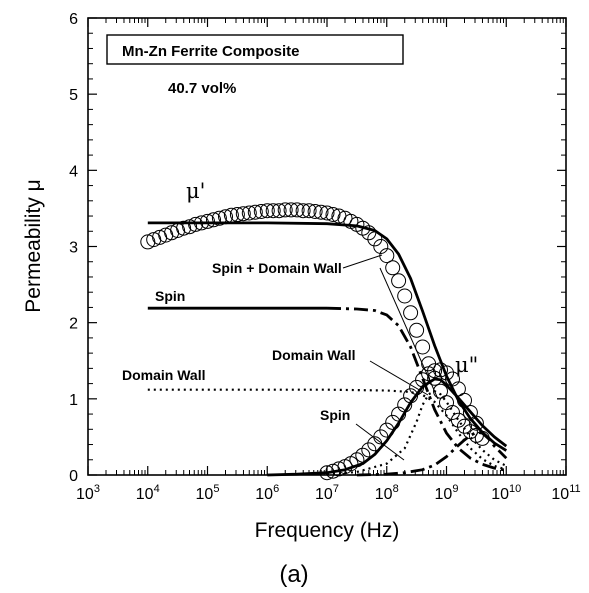  Describe the element at coordinates (362, 261) in the screenshot. I see `leader-line-spin-dw-upper` at that location.